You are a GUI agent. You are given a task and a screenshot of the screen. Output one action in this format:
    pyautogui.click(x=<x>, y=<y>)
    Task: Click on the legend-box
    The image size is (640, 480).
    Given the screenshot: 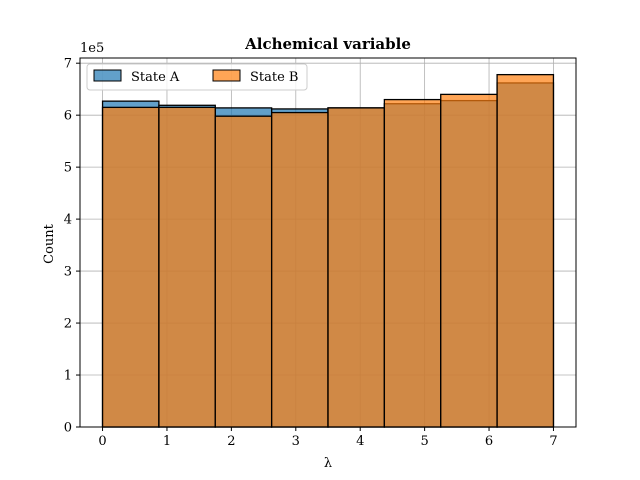 What is the action you would take?
    pyautogui.click(x=197, y=77)
    